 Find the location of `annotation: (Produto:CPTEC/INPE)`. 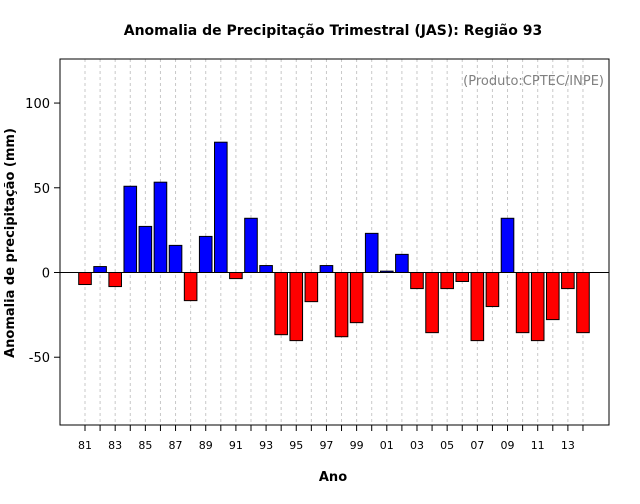

annotation: (Produto:CPTEC/INPE) is located at coordinates (533, 81).